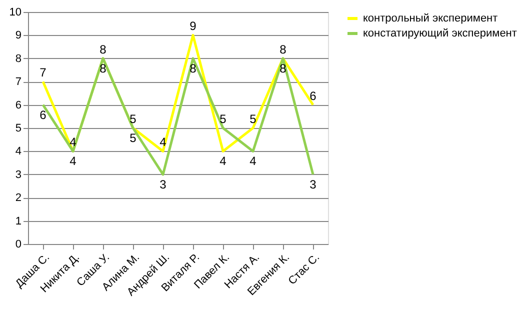 This screenshot has width=528, height=331. What do you see at coordinates (15, 12) in the screenshot?
I see `y-tick-label: 10` at bounding box center [15, 12].